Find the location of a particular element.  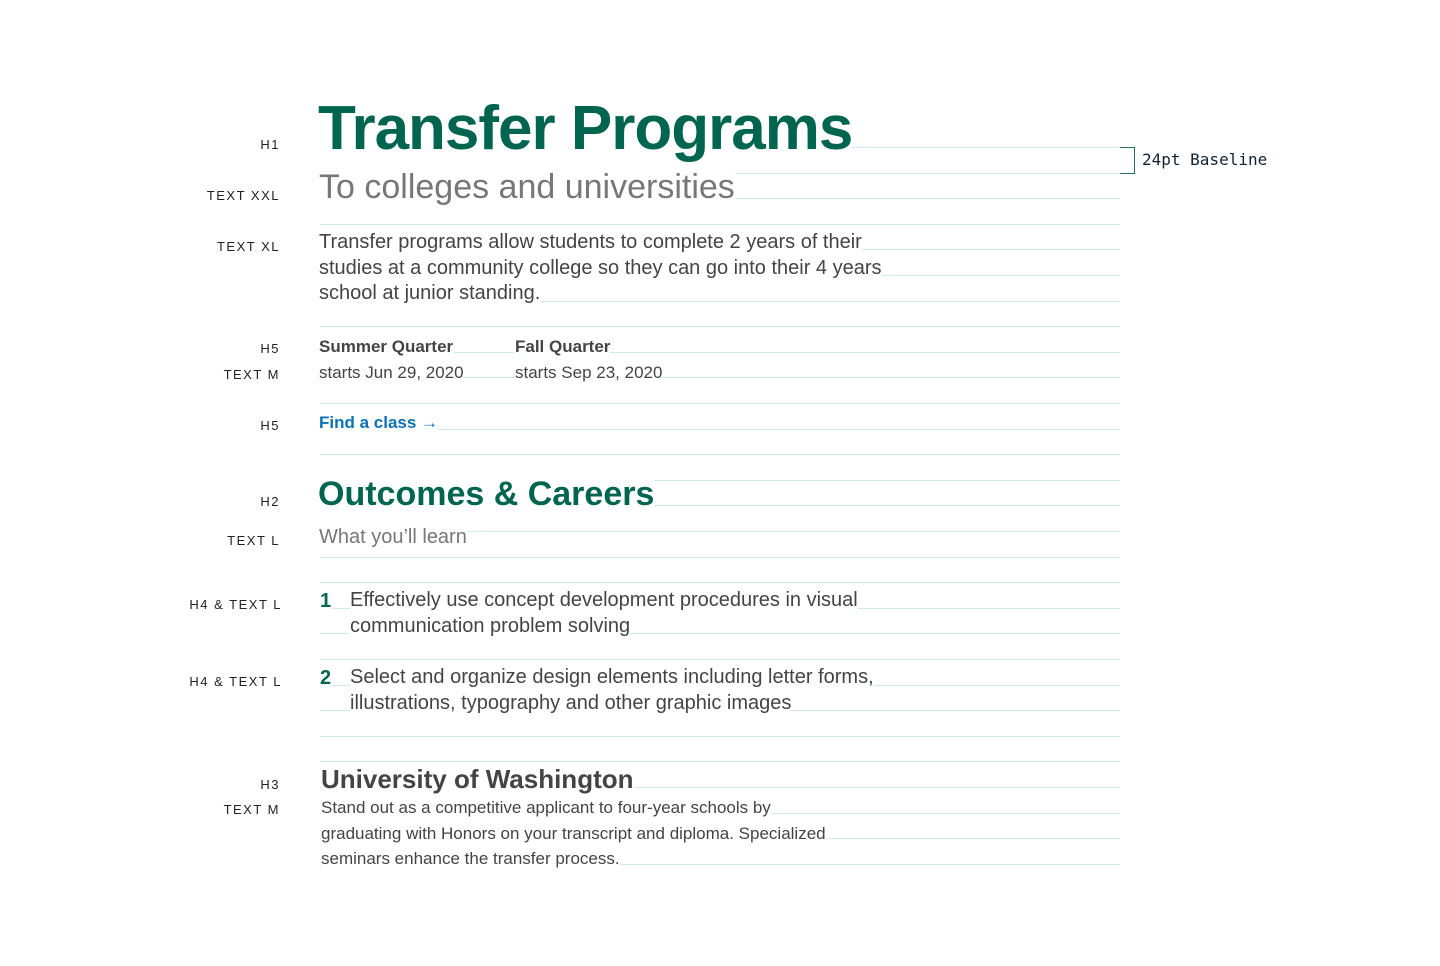

label-h2: H2 is located at coordinates (270, 501).